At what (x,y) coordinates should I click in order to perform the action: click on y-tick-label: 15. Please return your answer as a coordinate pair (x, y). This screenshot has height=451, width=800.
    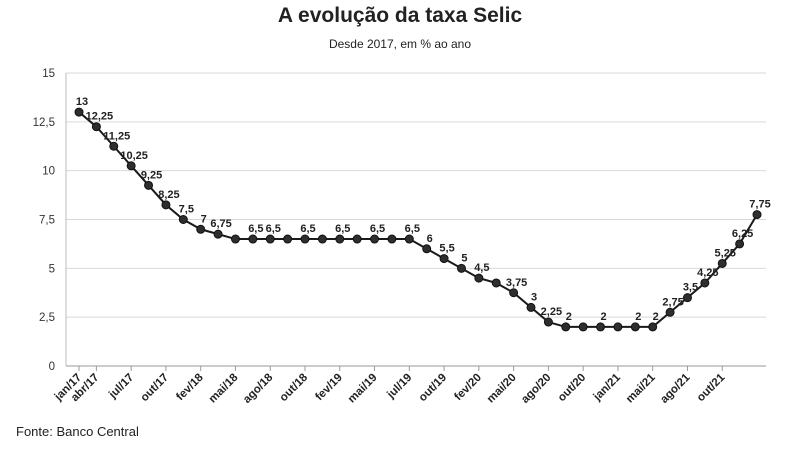
    Looking at the image, I should click on (48, 74).